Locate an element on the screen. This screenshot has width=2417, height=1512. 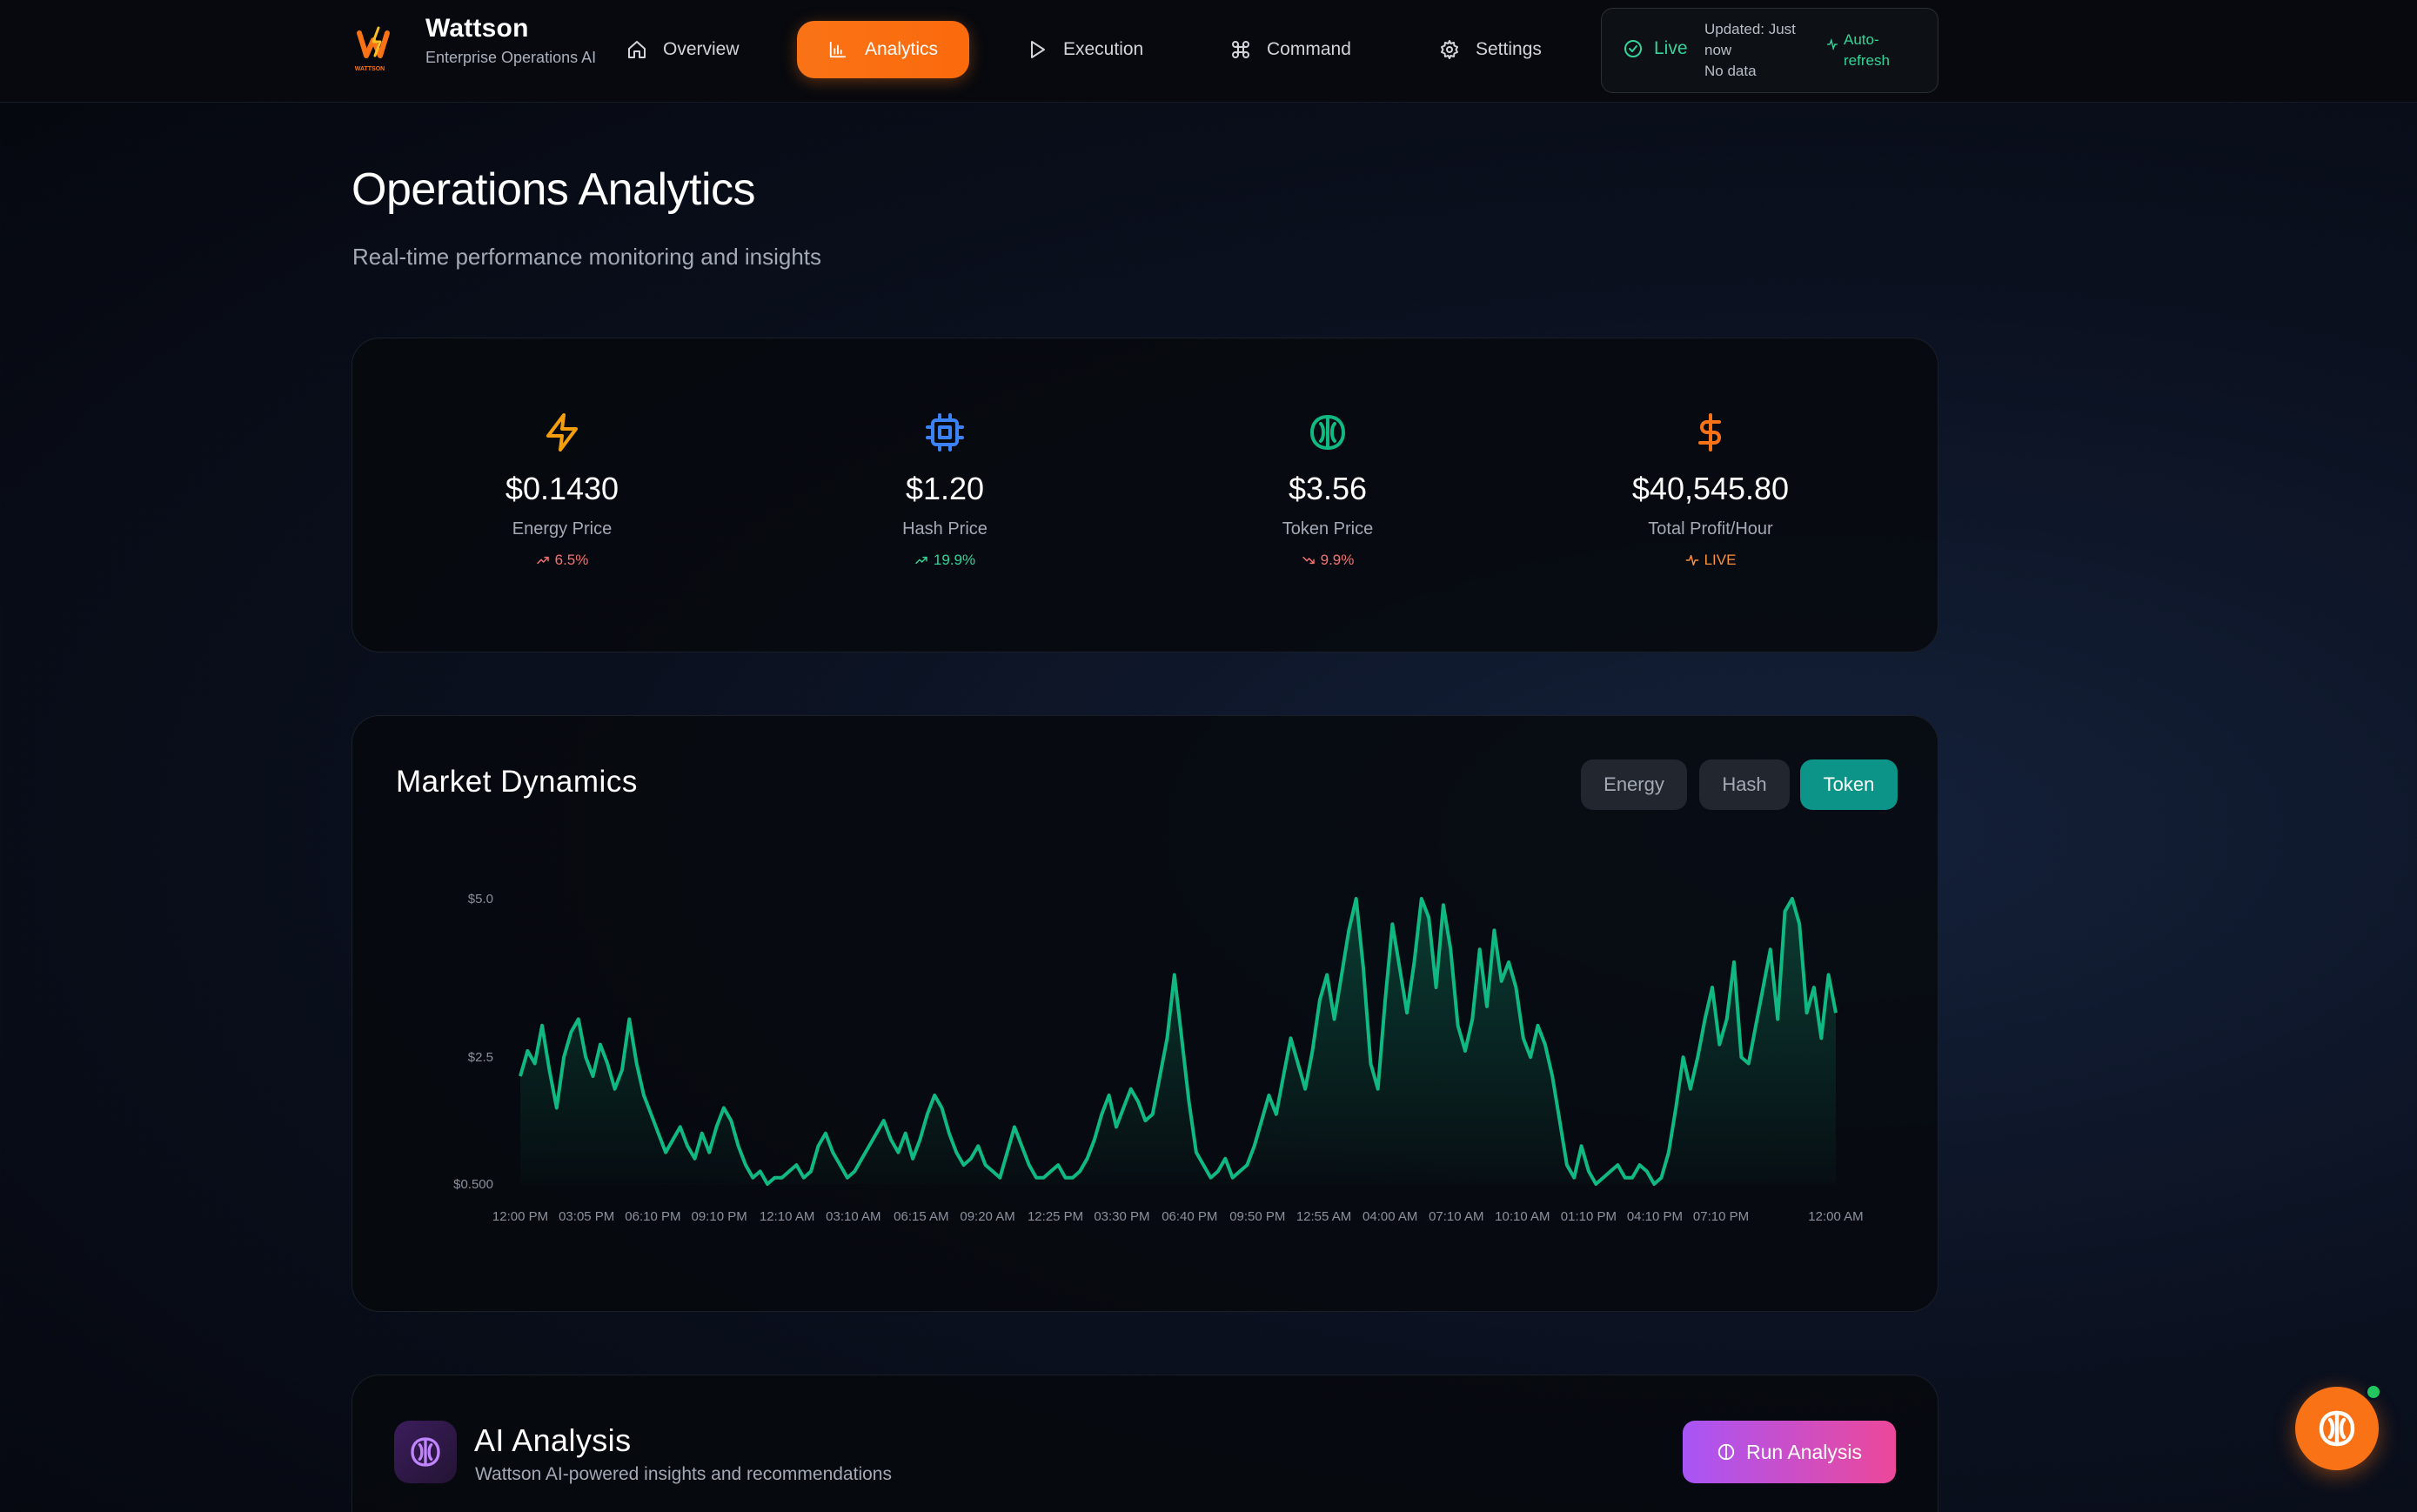
nav-settings-label: Settings is located at coordinates (1509, 49).